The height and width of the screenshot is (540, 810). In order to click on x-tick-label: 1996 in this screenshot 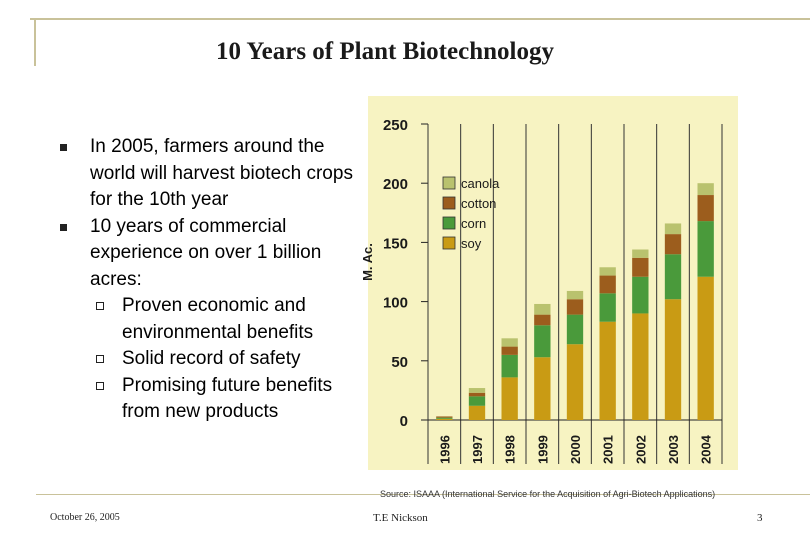, I will do `click(444, 449)`.